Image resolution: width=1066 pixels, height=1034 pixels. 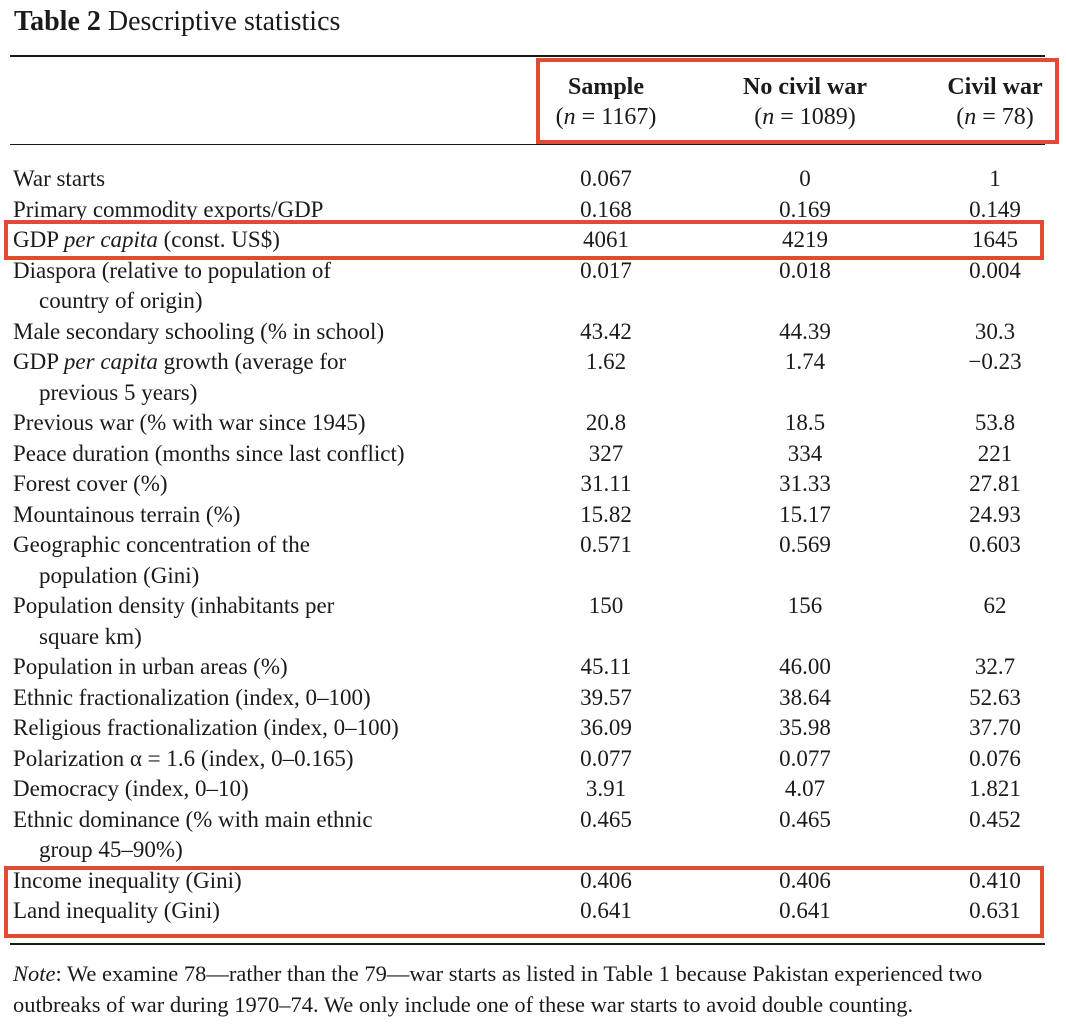 I want to click on row-label-continuation: square km), so click(x=90, y=636).